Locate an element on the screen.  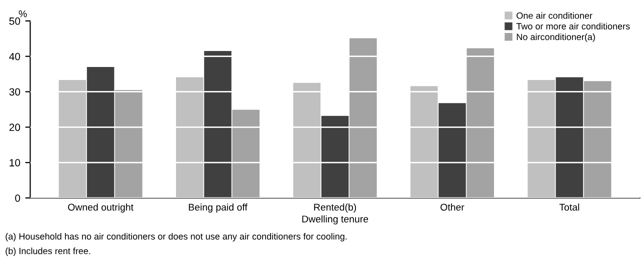
x-tick-label: Rented(b) is located at coordinates (335, 208).